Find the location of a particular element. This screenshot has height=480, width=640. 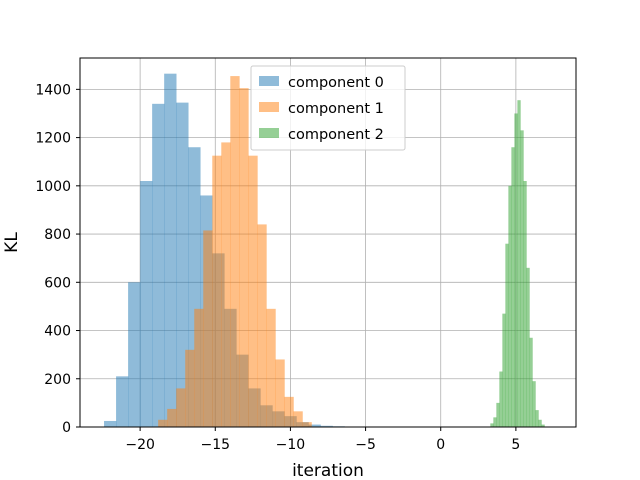

series-2-bars is located at coordinates (517, 264).